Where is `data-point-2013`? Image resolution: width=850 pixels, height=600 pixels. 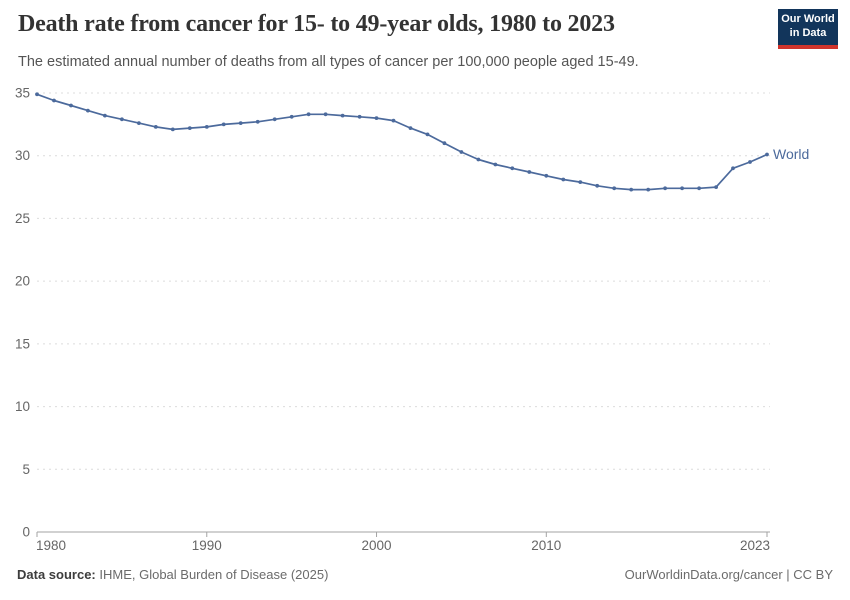 data-point-2013 is located at coordinates (597, 185).